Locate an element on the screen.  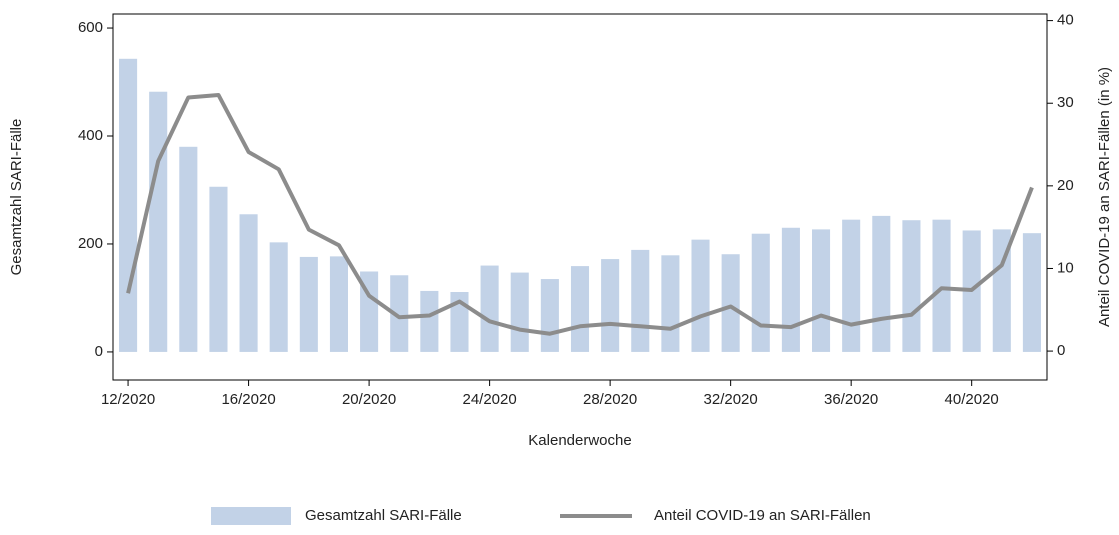
y2-tick-label: 30 is located at coordinates (1065, 102).